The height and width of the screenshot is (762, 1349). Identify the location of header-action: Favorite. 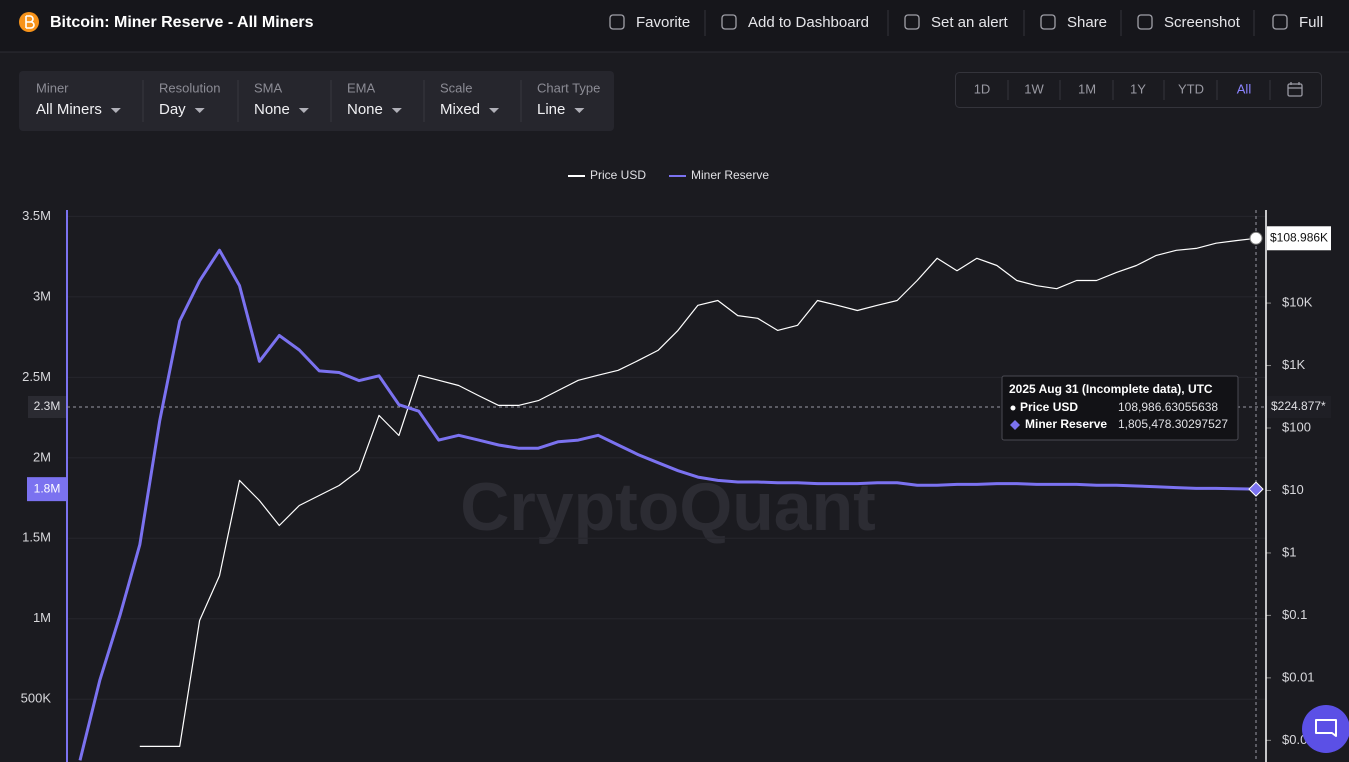
(649, 22).